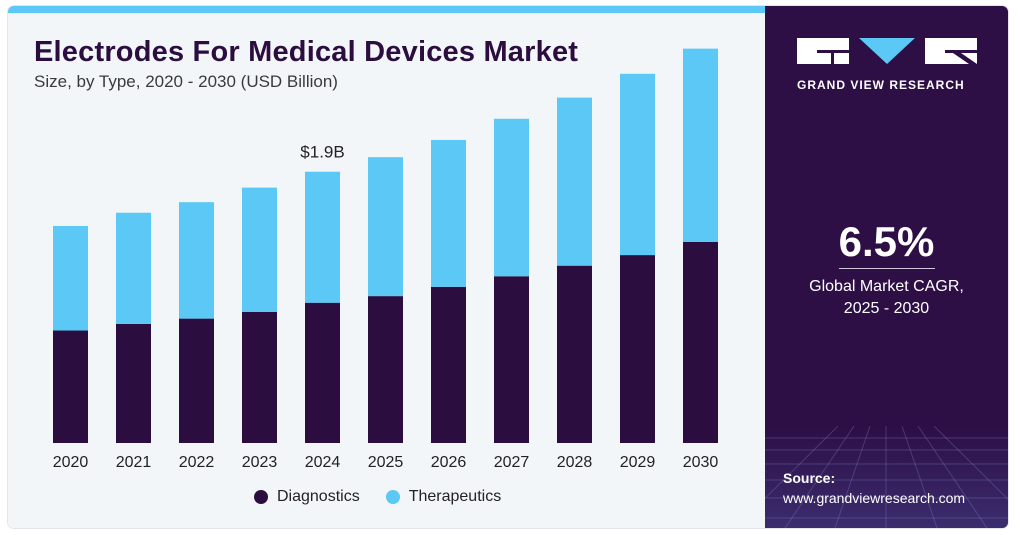  Describe the element at coordinates (196, 260) in the screenshot. I see `bar-therapeutics-2022` at that location.